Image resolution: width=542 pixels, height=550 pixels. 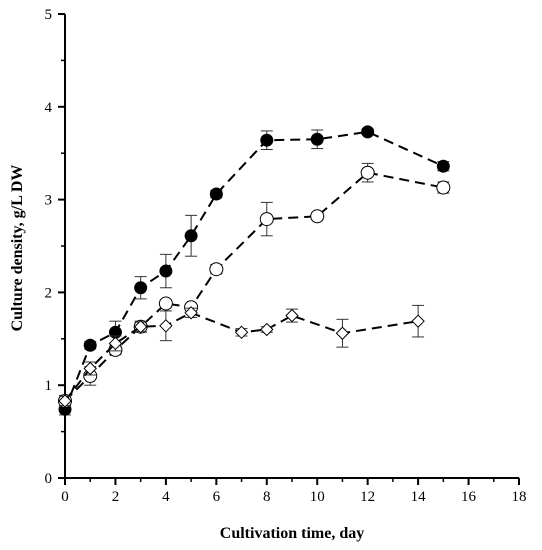 What do you see at coordinates (317, 497) in the screenshot?
I see `x-tick-label: 10` at bounding box center [317, 497].